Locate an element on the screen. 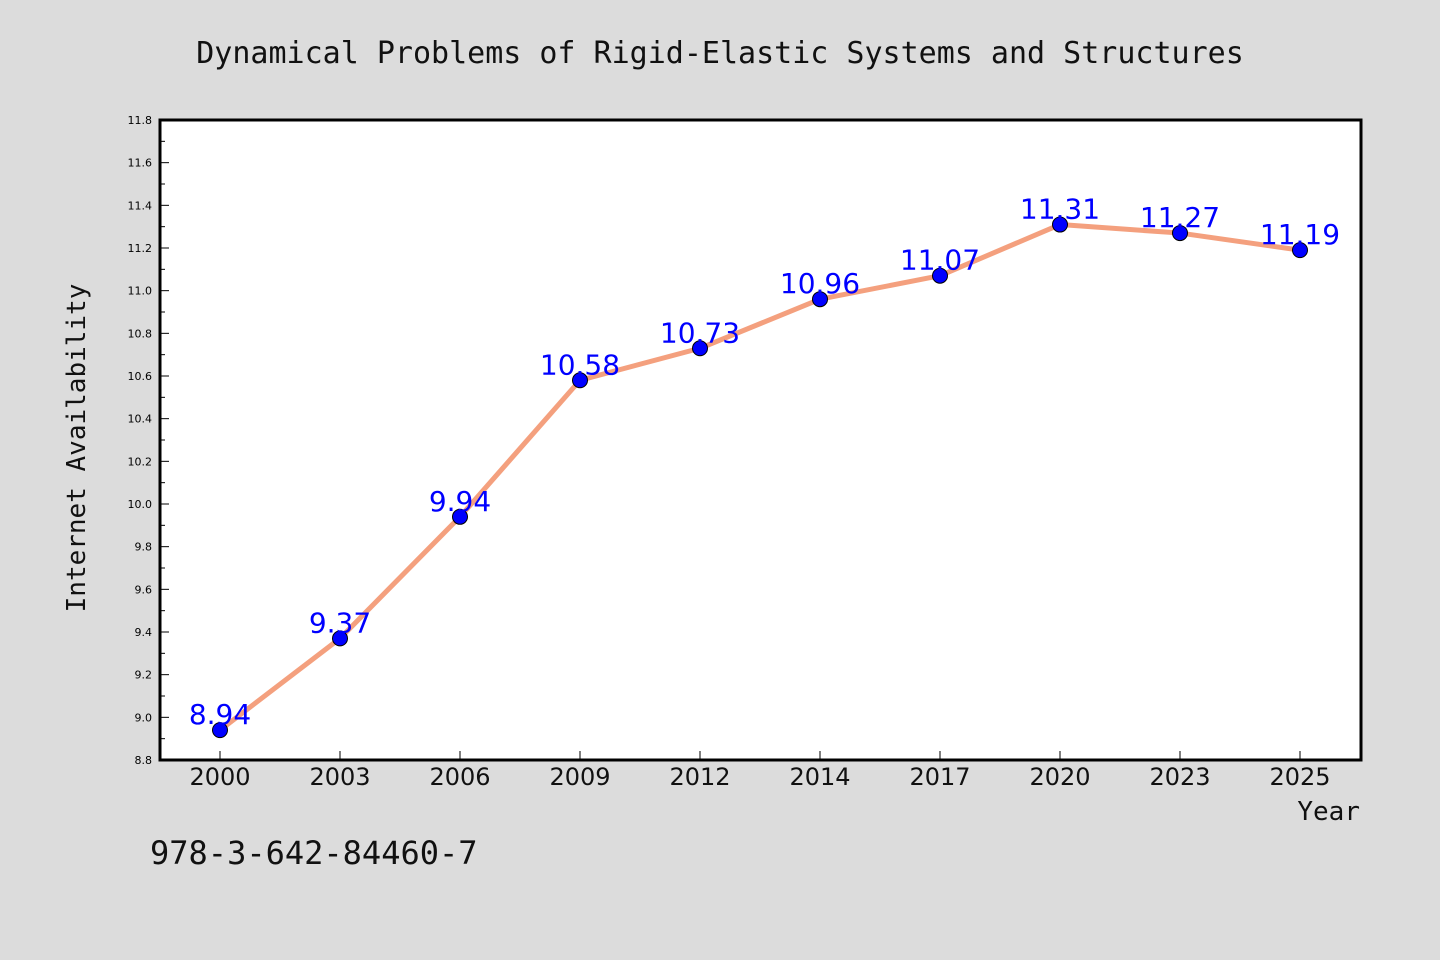  y-tick-label: 10.2 is located at coordinates (140, 461).